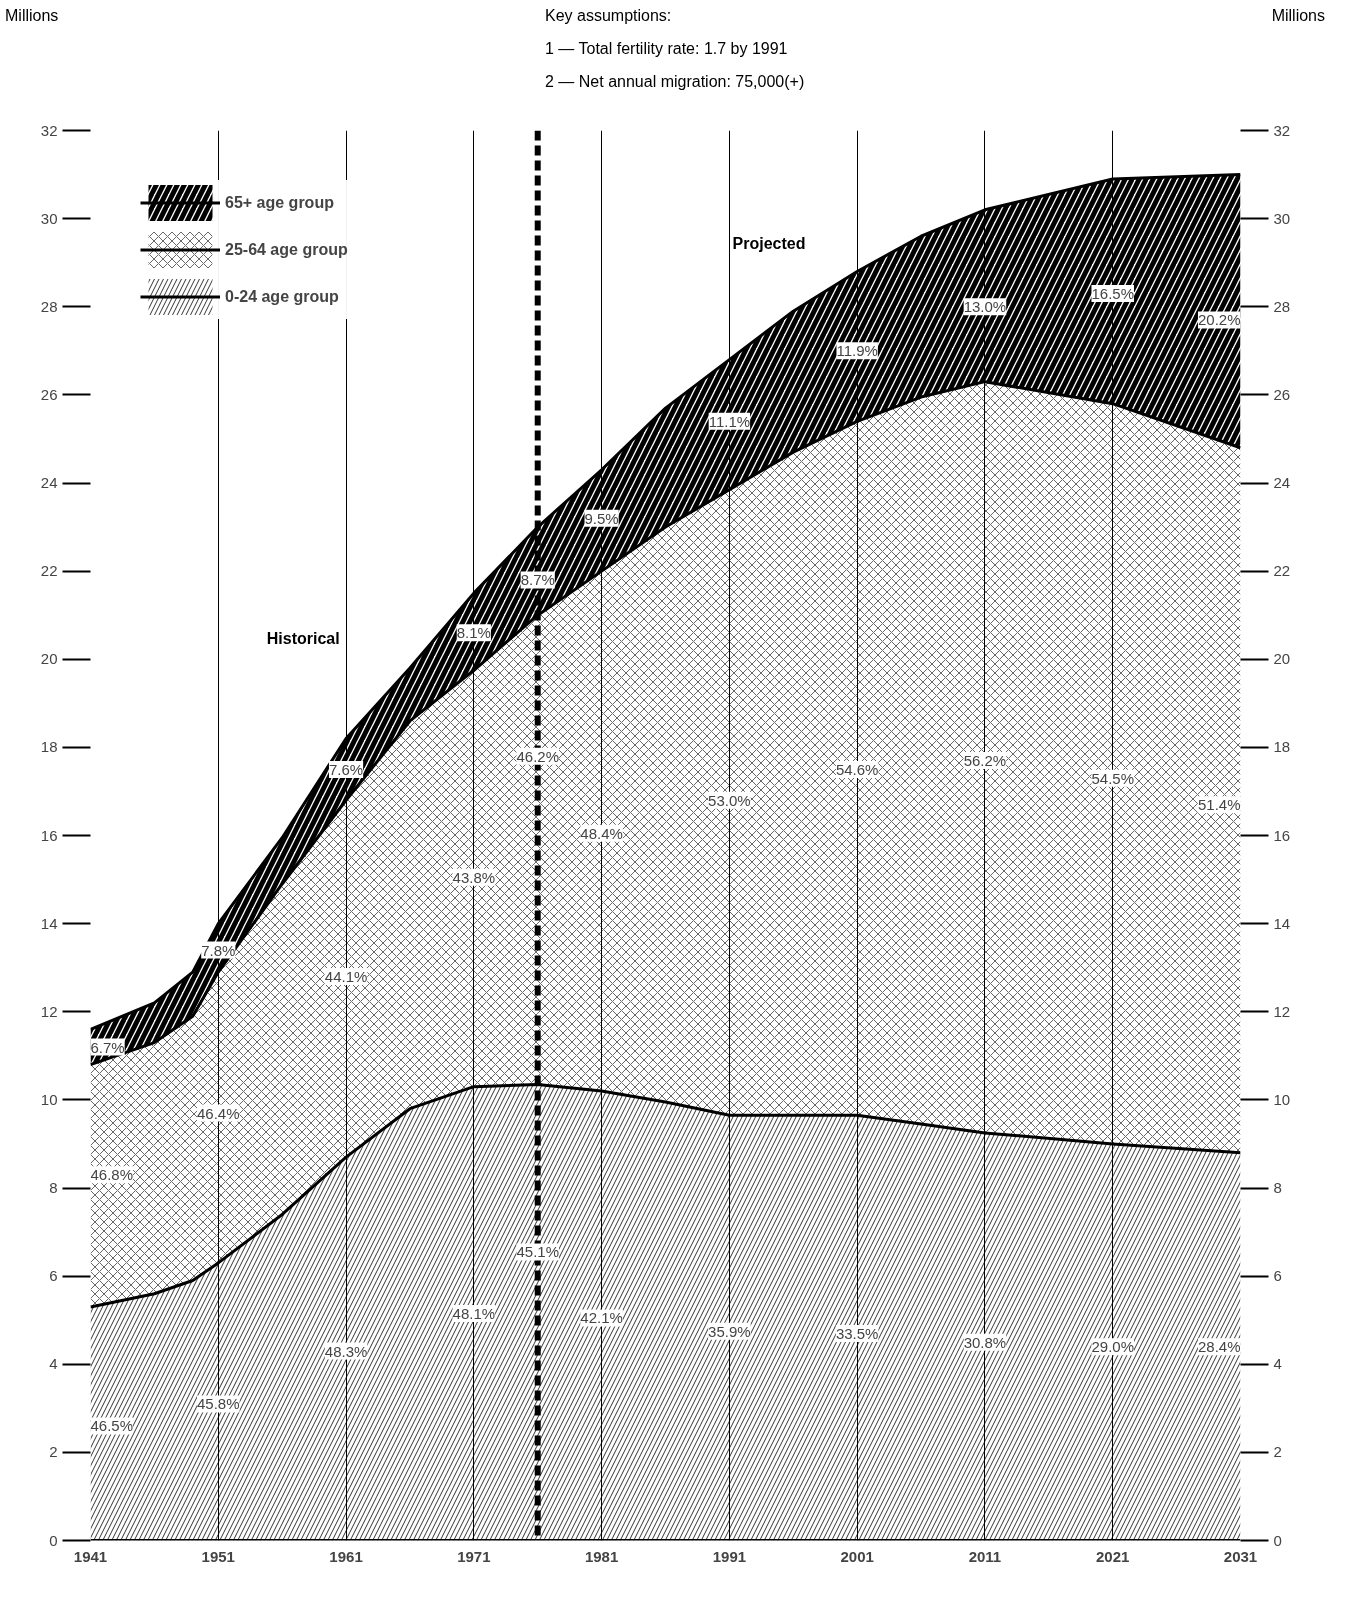 This screenshot has height=1606, width=1369. Describe the element at coordinates (49, 306) in the screenshot. I see `y-tick-label: 28` at that location.